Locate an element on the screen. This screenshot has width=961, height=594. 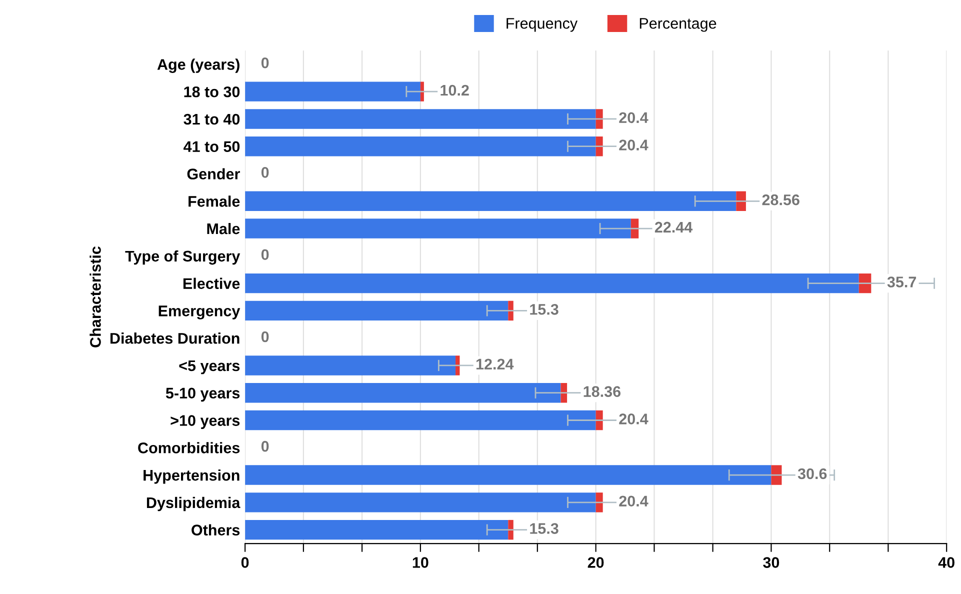
y-tick-label: Age (years) is located at coordinates (198, 65).